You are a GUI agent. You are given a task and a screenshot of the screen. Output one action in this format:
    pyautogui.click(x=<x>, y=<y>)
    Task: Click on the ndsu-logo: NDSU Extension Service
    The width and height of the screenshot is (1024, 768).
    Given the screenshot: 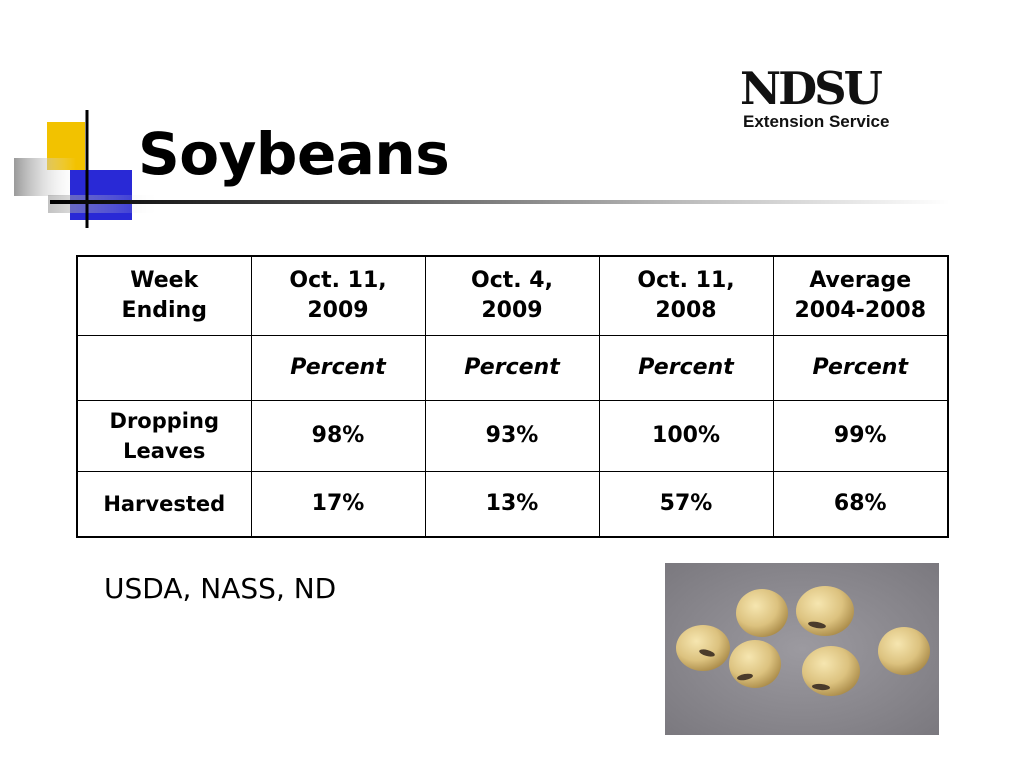 What is the action you would take?
    pyautogui.click(x=820, y=99)
    